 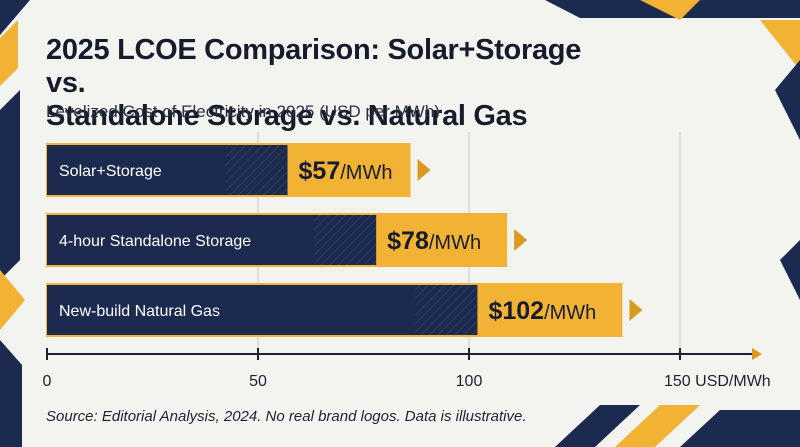 I want to click on category-label: Solar+Storage, so click(x=110, y=171).